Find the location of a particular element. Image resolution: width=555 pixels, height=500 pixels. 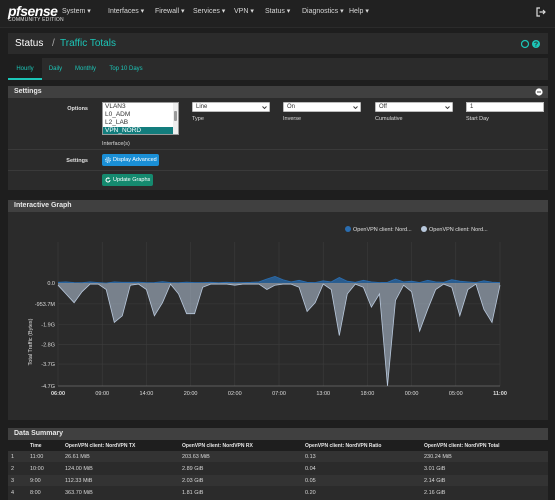

nav-services: Services ▾ is located at coordinates (209, 11).